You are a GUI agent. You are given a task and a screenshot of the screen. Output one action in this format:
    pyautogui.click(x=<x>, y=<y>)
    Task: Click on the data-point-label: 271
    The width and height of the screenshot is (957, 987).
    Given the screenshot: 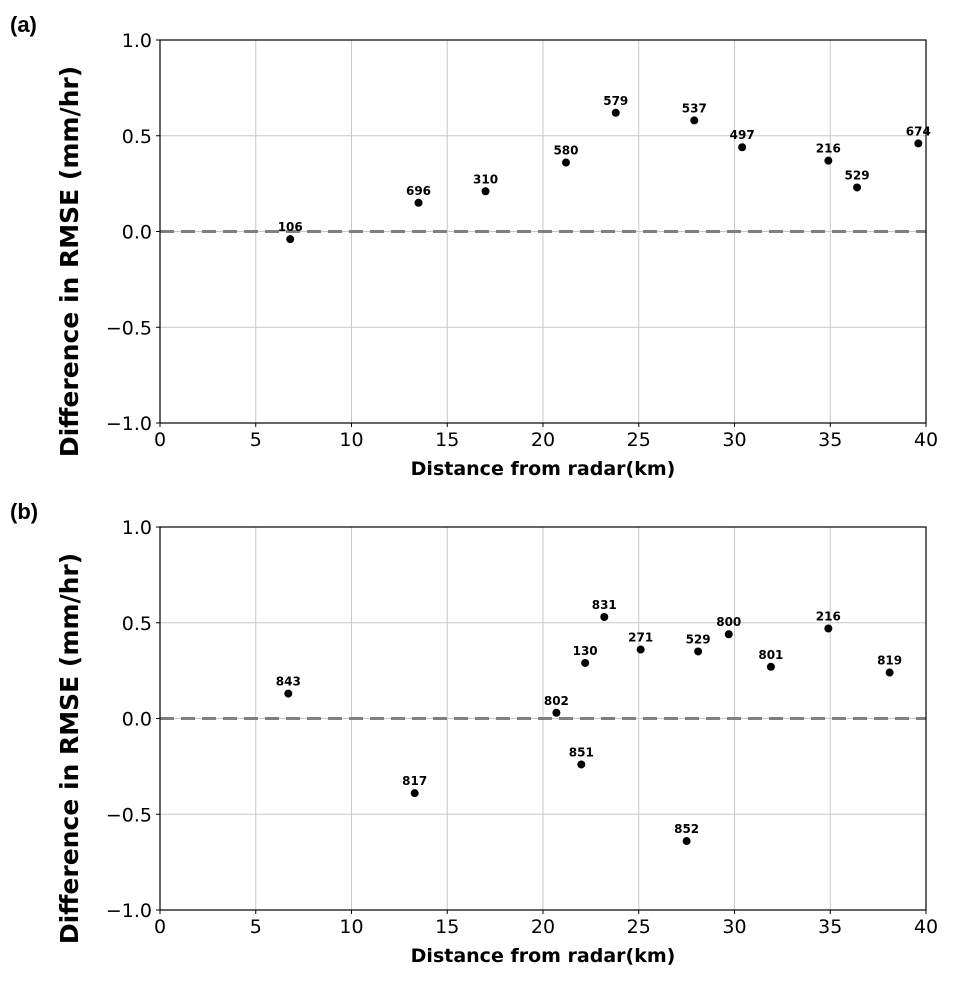 What is the action you would take?
    pyautogui.click(x=640, y=638)
    